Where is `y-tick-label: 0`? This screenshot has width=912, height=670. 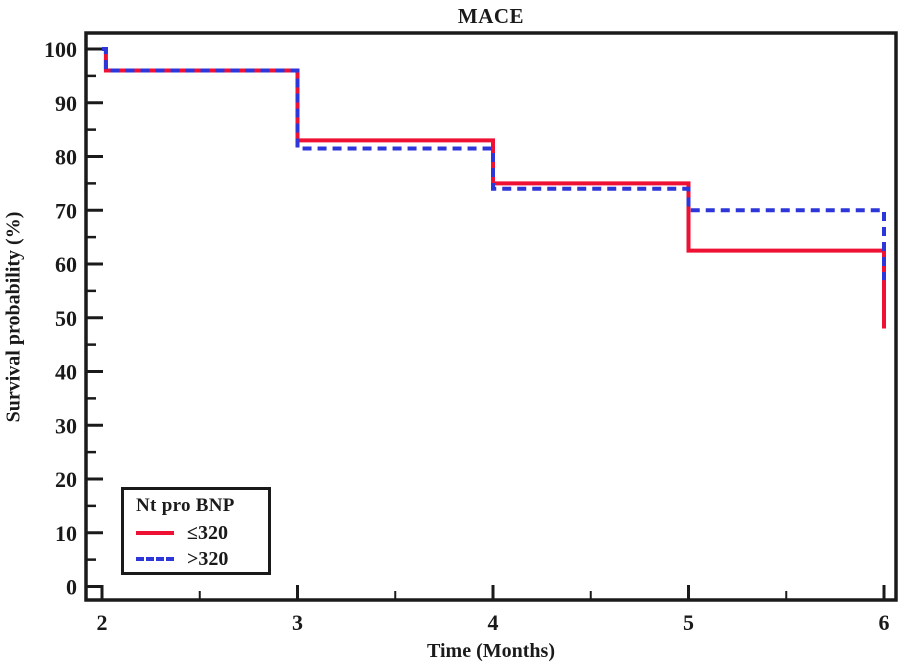 y-tick-label: 0 is located at coordinates (71, 587).